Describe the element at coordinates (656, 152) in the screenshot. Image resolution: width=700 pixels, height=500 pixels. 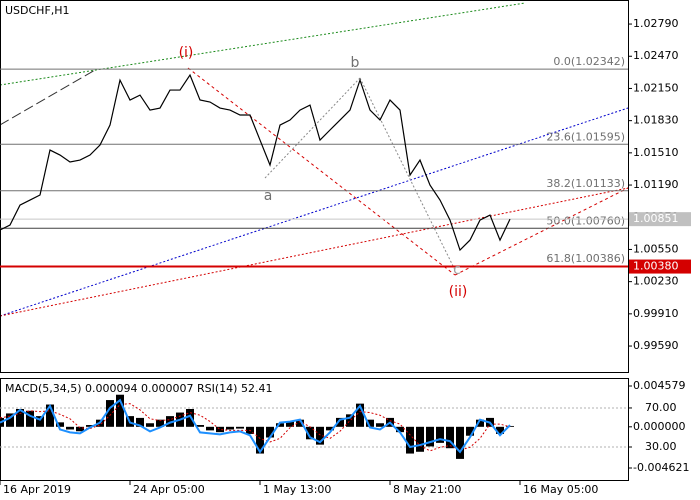
I see `y-tick-label: 1.01510` at that location.